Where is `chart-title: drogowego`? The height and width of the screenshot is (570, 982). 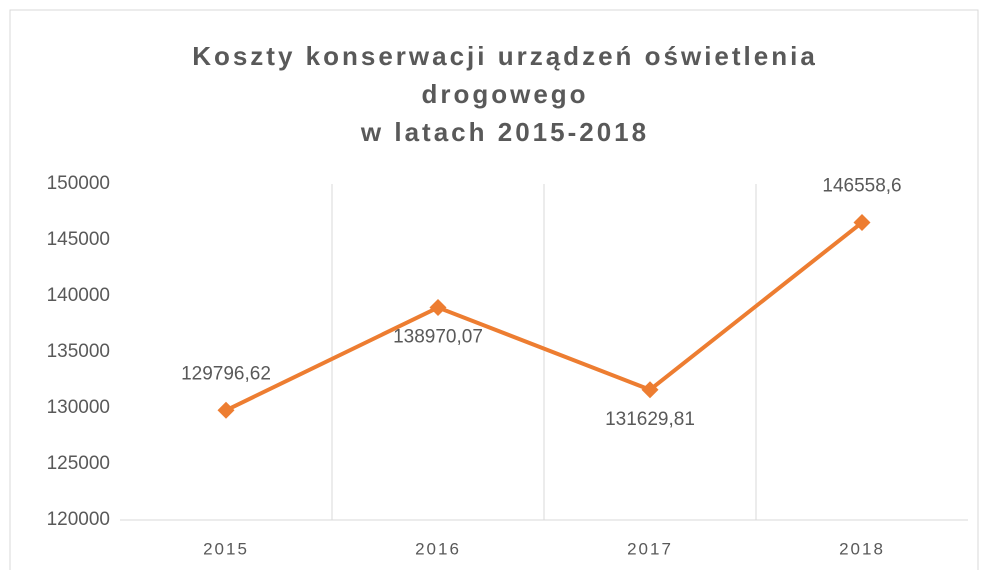
chart-title: drogowego is located at coordinates (504, 94).